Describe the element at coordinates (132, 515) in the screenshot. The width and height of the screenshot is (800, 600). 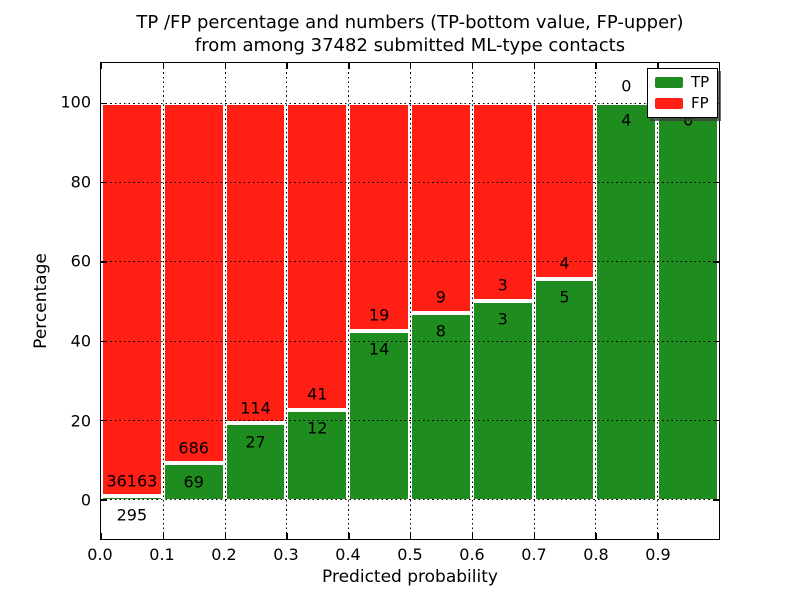
I see `tp-count-label: 295` at that location.